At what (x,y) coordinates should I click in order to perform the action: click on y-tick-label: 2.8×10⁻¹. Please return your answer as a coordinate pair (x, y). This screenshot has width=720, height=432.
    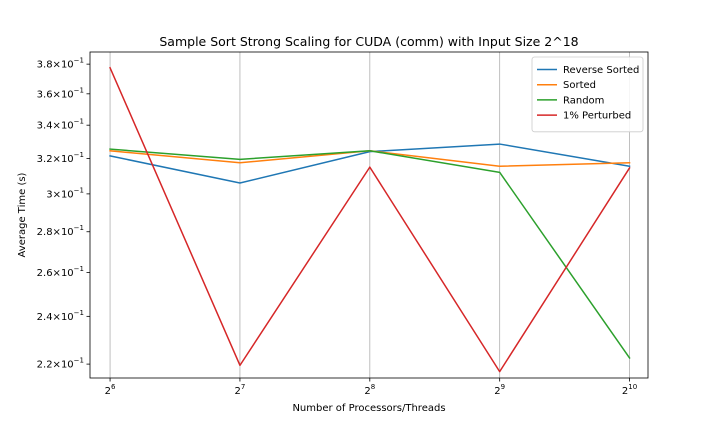
    Looking at the image, I should click on (60, 231).